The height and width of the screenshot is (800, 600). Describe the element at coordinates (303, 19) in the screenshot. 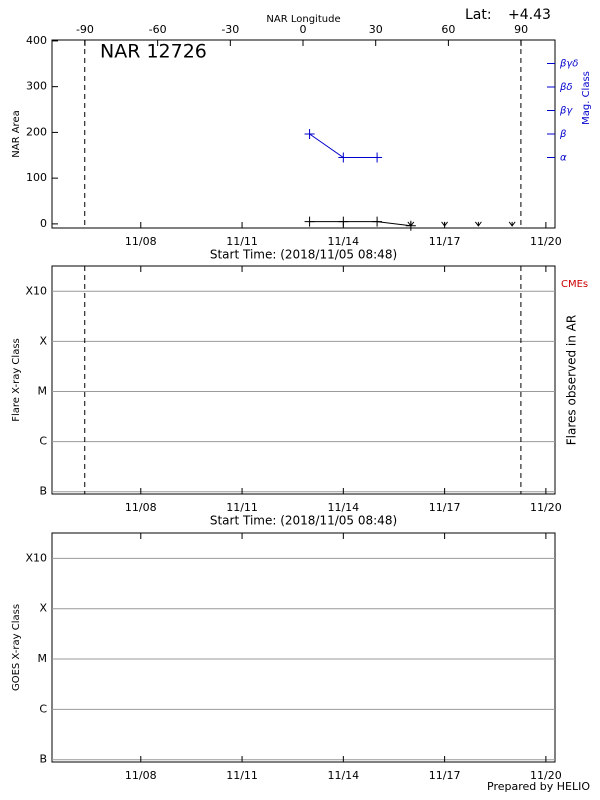

I see `x2-axis-title: NAR Longitude` at that location.